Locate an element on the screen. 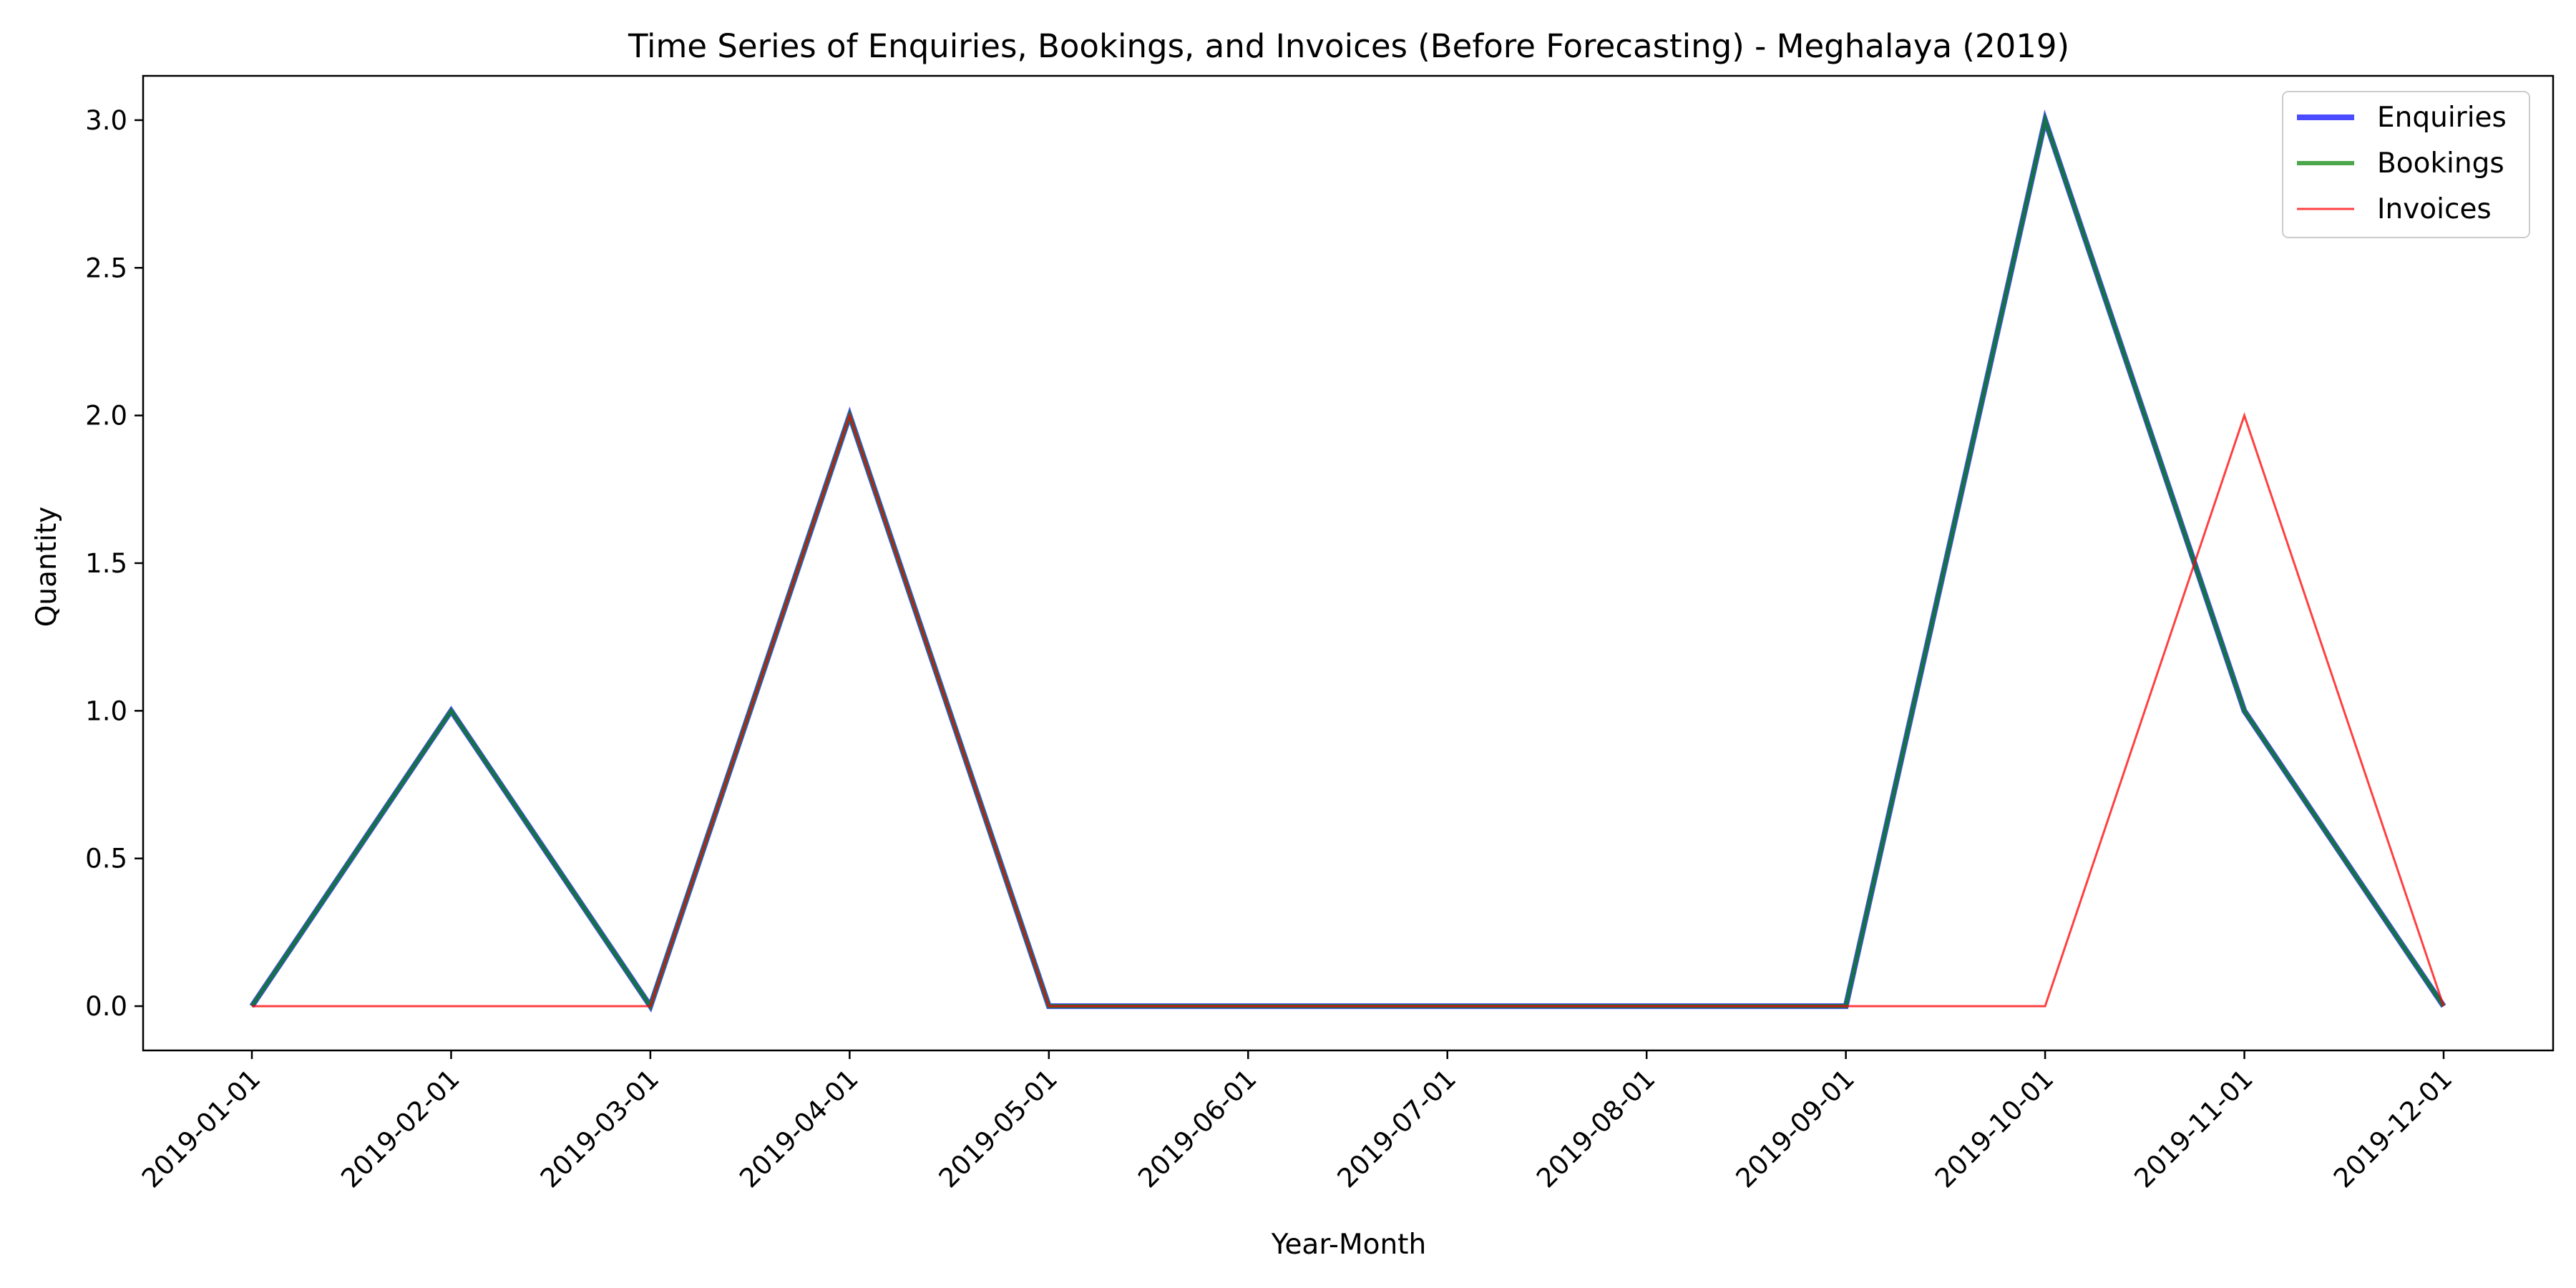 The height and width of the screenshot is (1288, 2576). y-axis-label: Quantity is located at coordinates (47, 567).